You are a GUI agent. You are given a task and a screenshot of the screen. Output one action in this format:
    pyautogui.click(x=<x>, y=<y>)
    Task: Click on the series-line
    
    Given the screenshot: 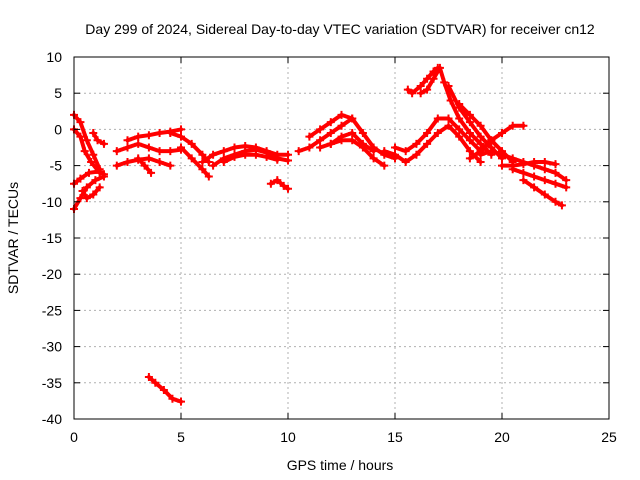 What is the action you would take?
    pyautogui.click(x=279, y=184)
    